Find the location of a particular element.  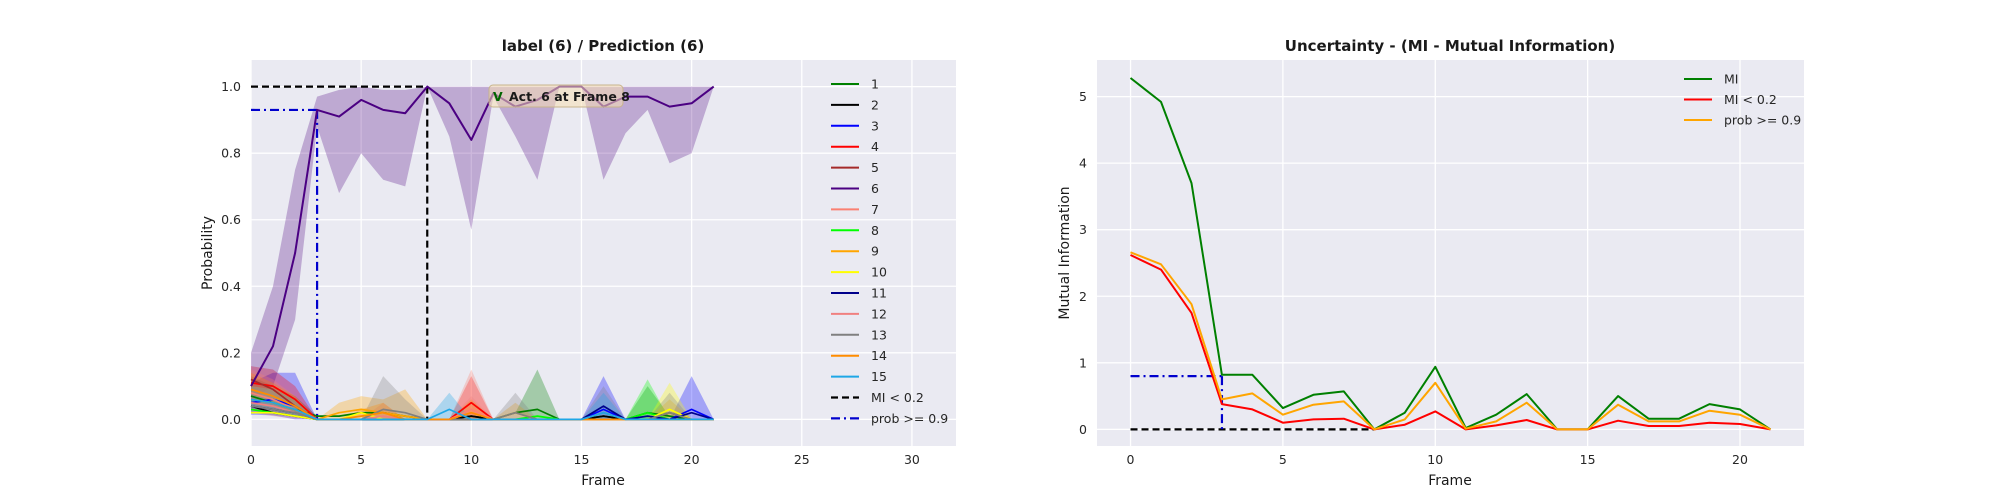

series-6-band is located at coordinates (482, 243).